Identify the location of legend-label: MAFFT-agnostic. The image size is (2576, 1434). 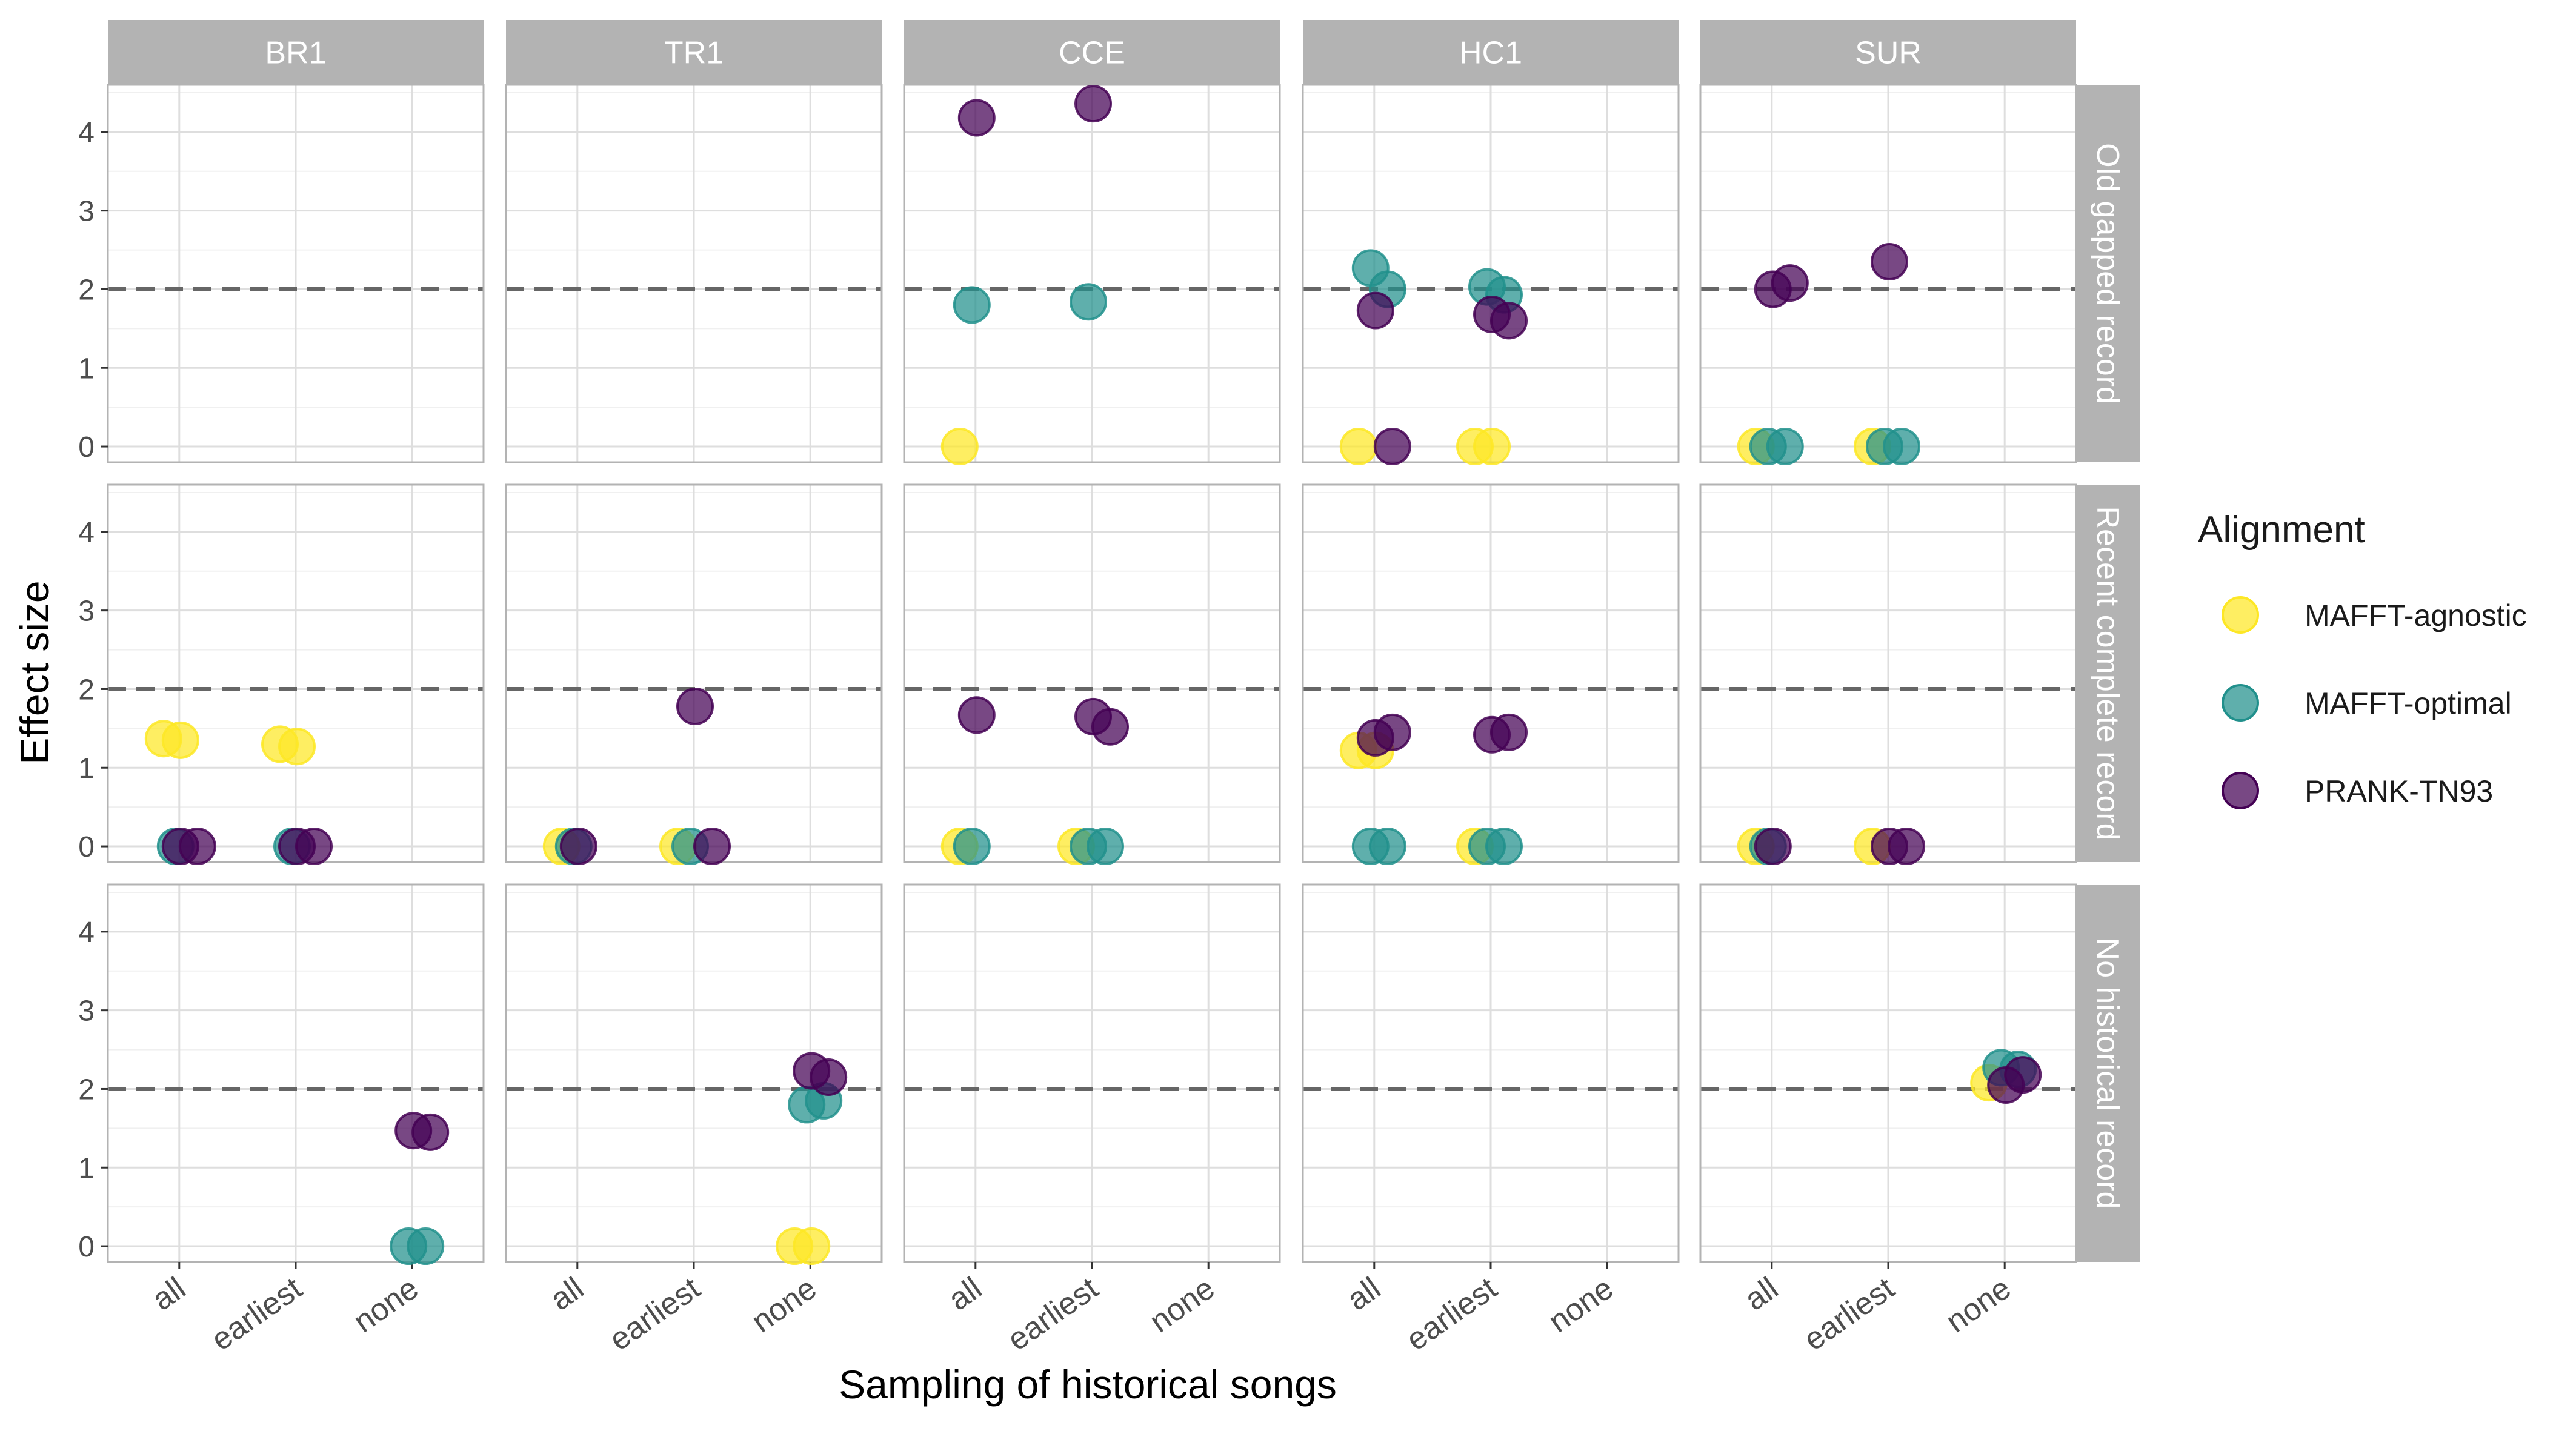
(2416, 615).